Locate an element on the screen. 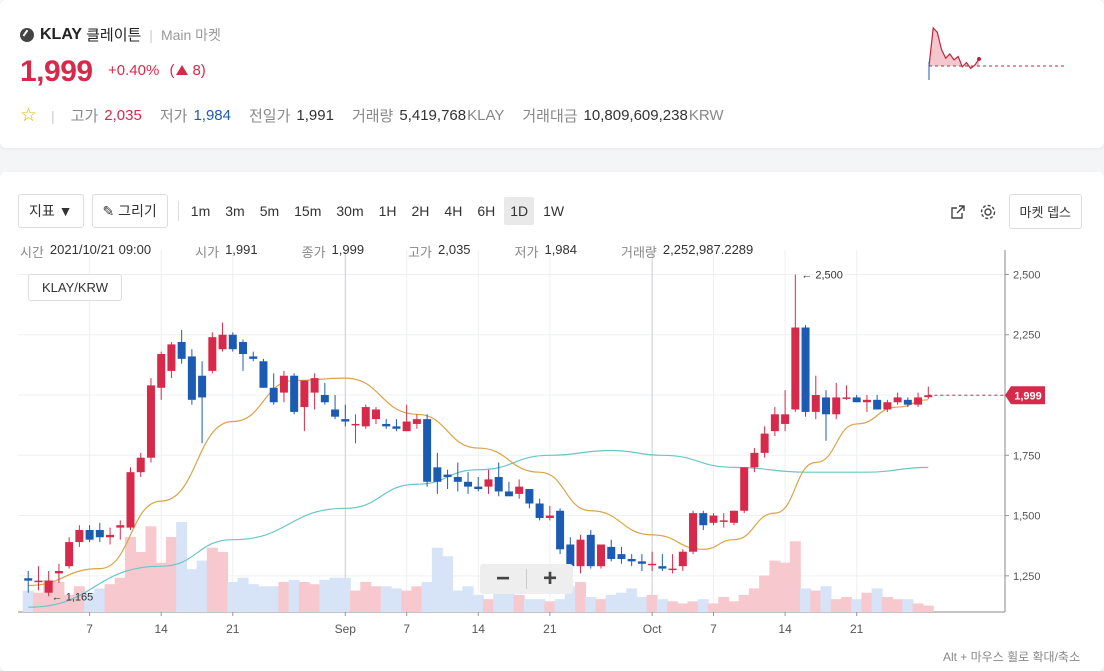 Image resolution: width=1104 pixels, height=671 pixels. change-percent: +0.40% is located at coordinates (134, 70).